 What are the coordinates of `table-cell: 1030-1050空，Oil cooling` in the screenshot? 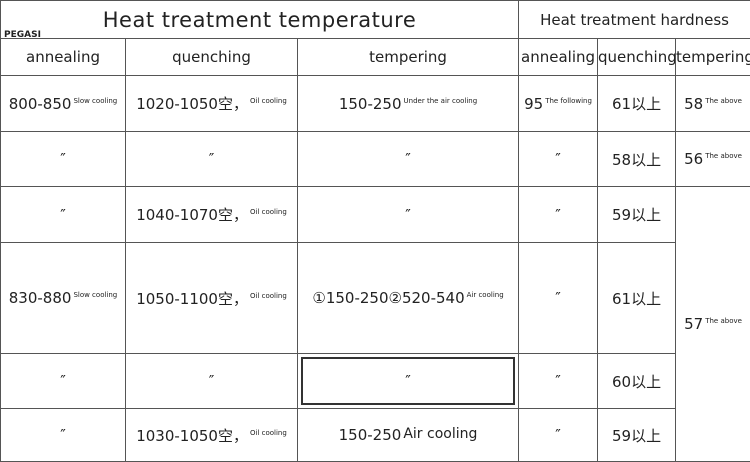 It's located at (212, 435).